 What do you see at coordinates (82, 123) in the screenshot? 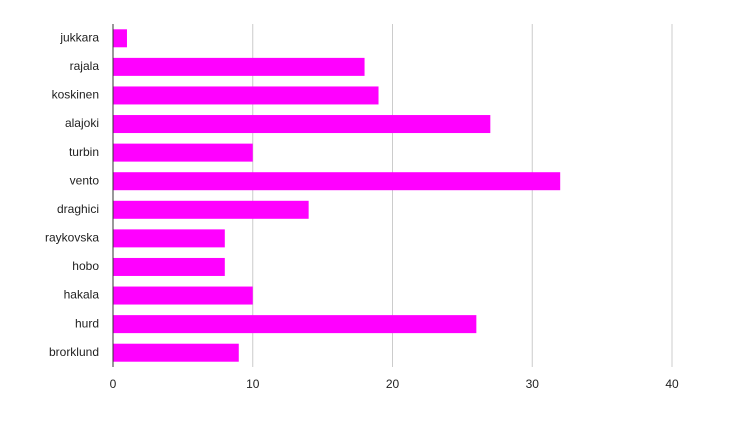
I see `y-tick-label: alajoki` at bounding box center [82, 123].